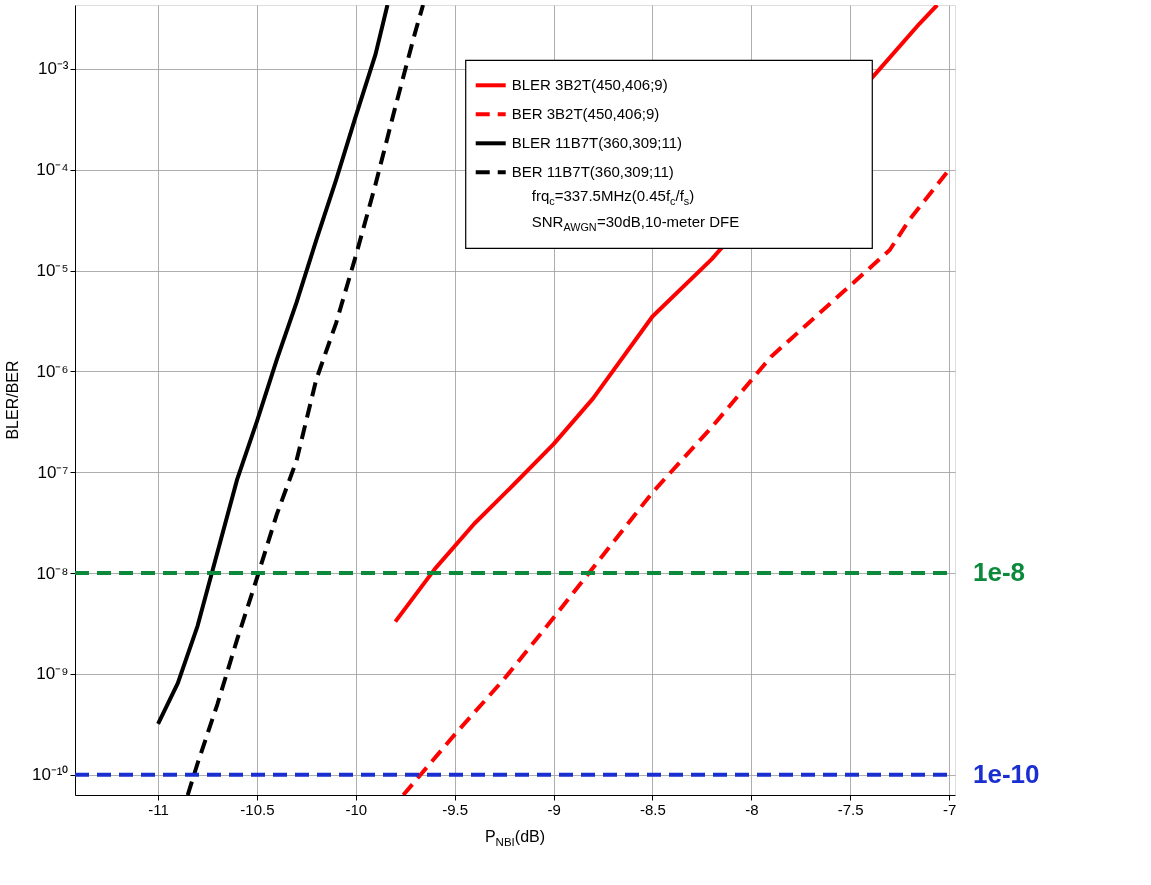 Image resolution: width=1151 pixels, height=885 pixels. Describe the element at coordinates (455, 809) in the screenshot. I see `x-tick-label: -9.5` at that location.